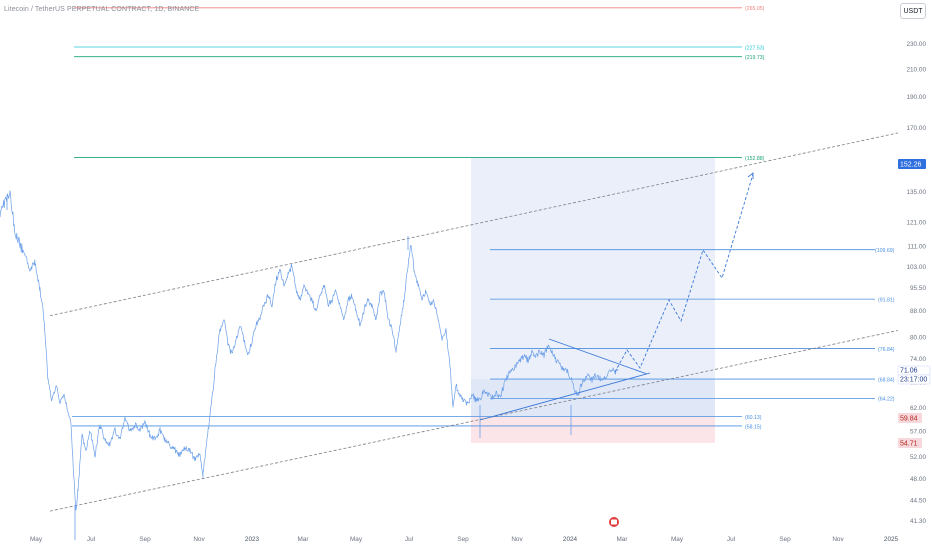 The image size is (932, 555). I want to click on level-label: (265.05), so click(755, 9).